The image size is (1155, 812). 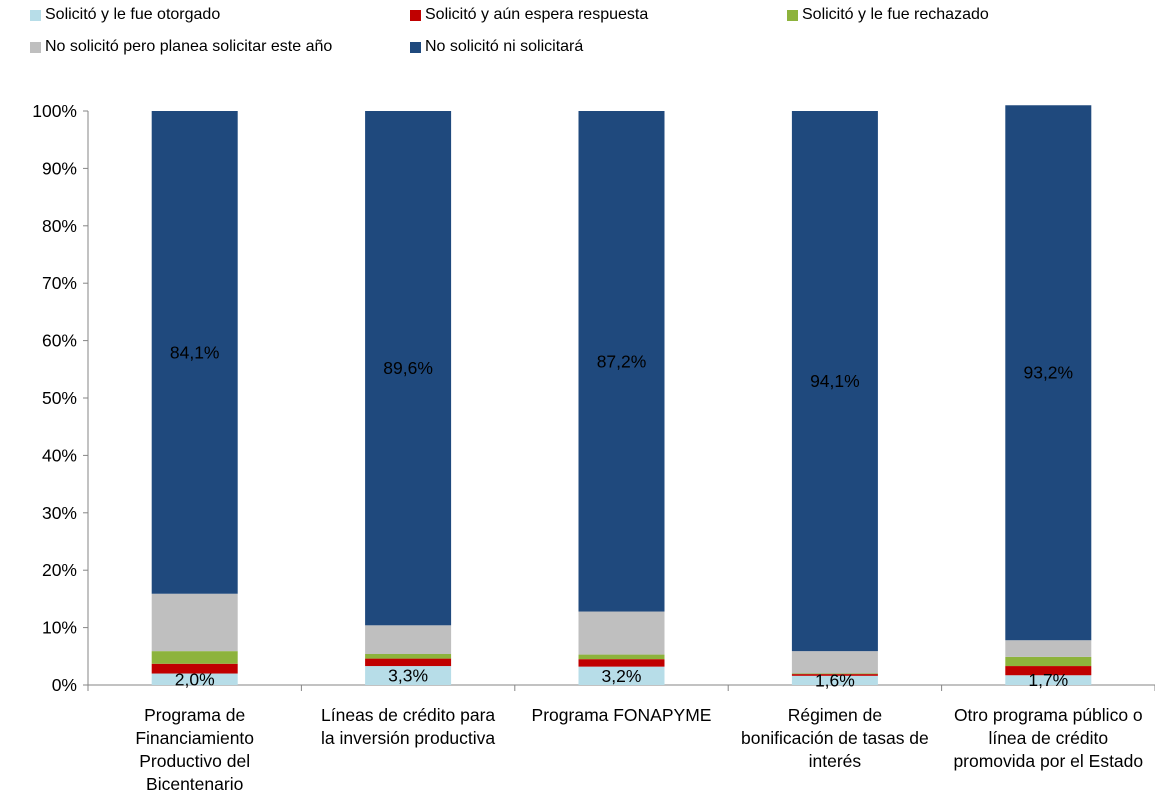 I want to click on y-tick-label: 20%, so click(x=59, y=570).